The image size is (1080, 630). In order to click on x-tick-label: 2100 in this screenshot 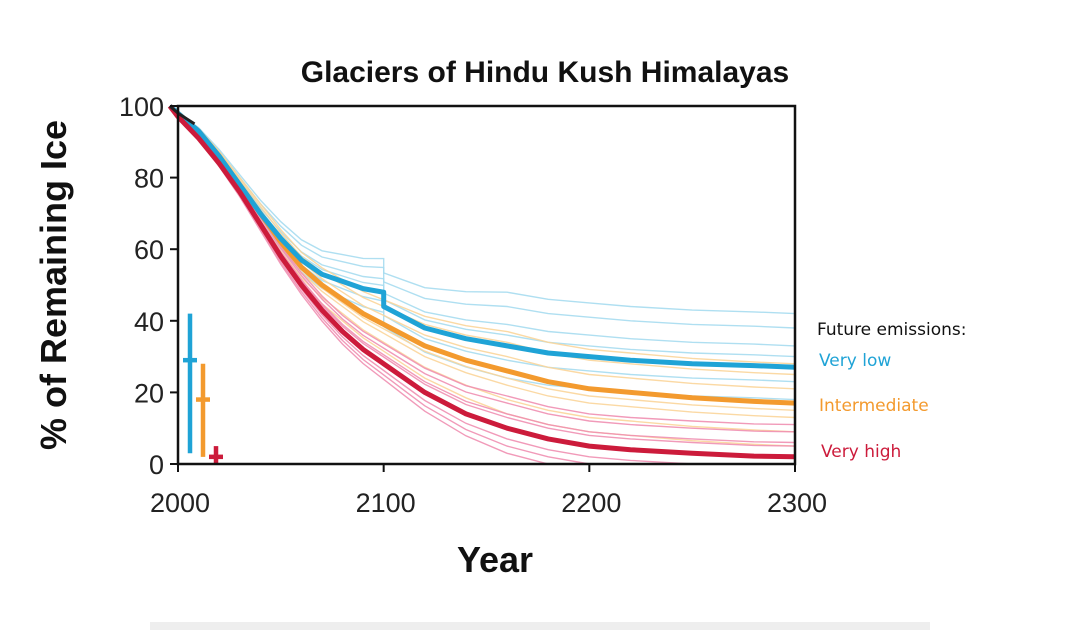, I will do `click(386, 503)`.